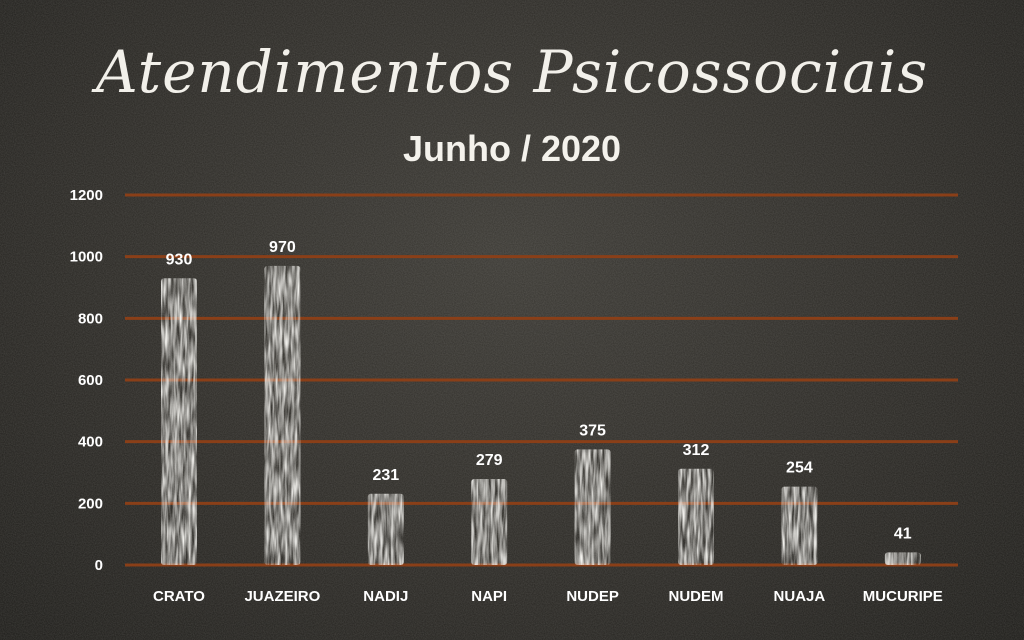 Image resolution: width=1024 pixels, height=640 pixels. I want to click on y-tick-label: 600, so click(90, 380).